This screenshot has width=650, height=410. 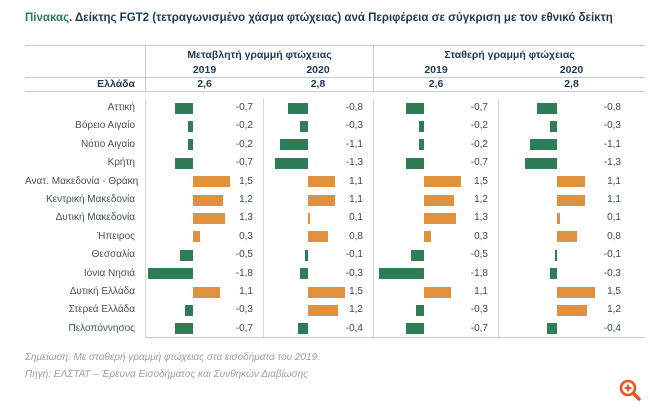 What do you see at coordinates (354, 255) in the screenshot?
I see `bar-value: -0,1` at bounding box center [354, 255].